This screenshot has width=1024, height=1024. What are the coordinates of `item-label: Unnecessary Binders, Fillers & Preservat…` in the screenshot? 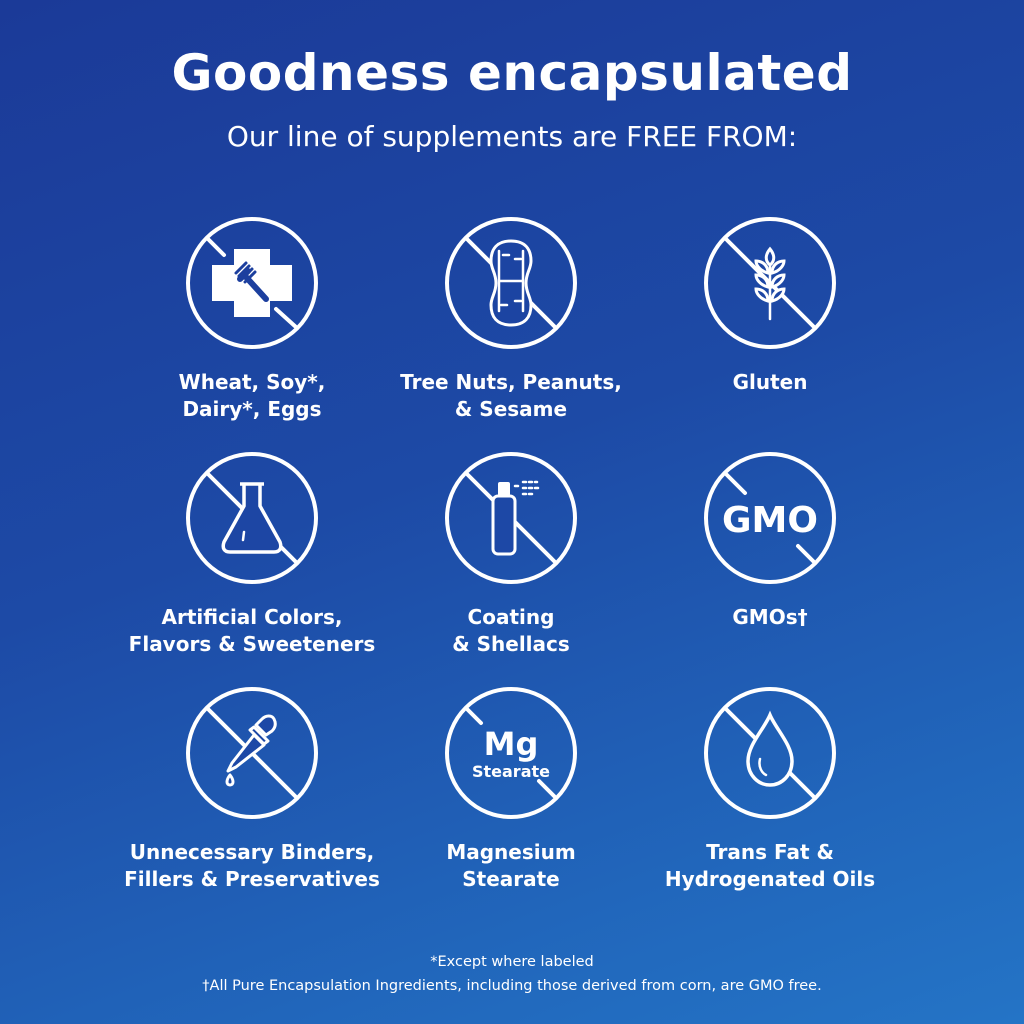 It's located at (252, 865).